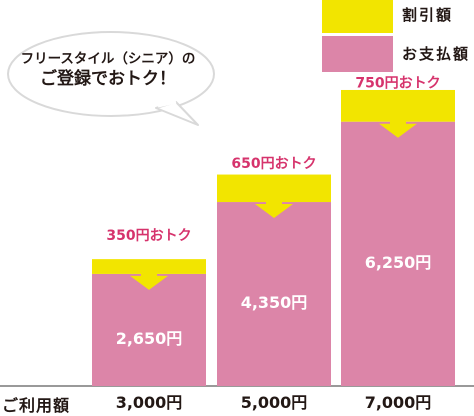 Image resolution: width=474 pixels, height=416 pixels. Describe the element at coordinates (274, 302) in the screenshot. I see `payment-label: 4,350円` at that location.